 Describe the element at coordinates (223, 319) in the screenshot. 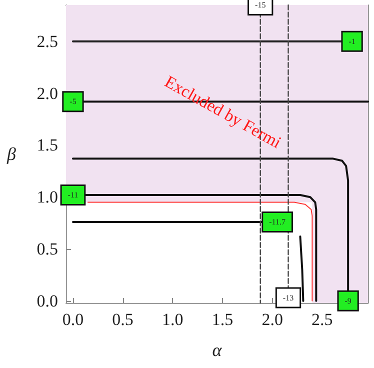

I see `x-tick-label: 1.5` at that location.